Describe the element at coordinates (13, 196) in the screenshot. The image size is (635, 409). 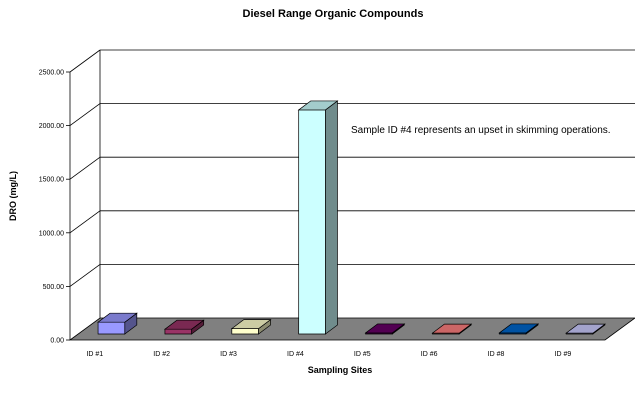
I see `y-axis-title: DRO (mg/L)` at that location.